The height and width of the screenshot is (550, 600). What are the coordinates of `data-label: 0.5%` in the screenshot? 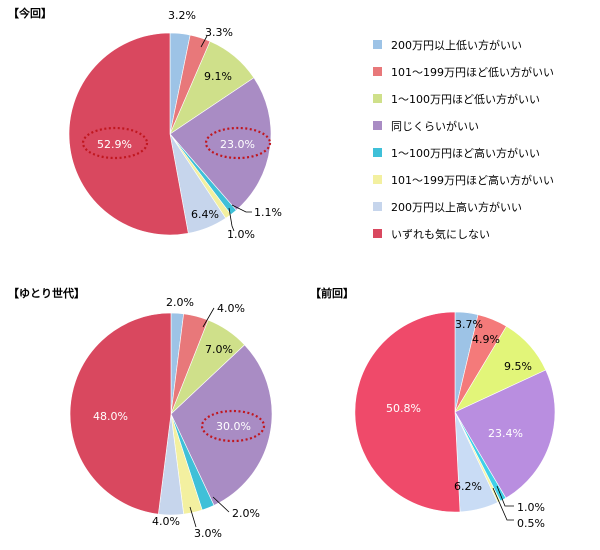 It's located at (531, 523).